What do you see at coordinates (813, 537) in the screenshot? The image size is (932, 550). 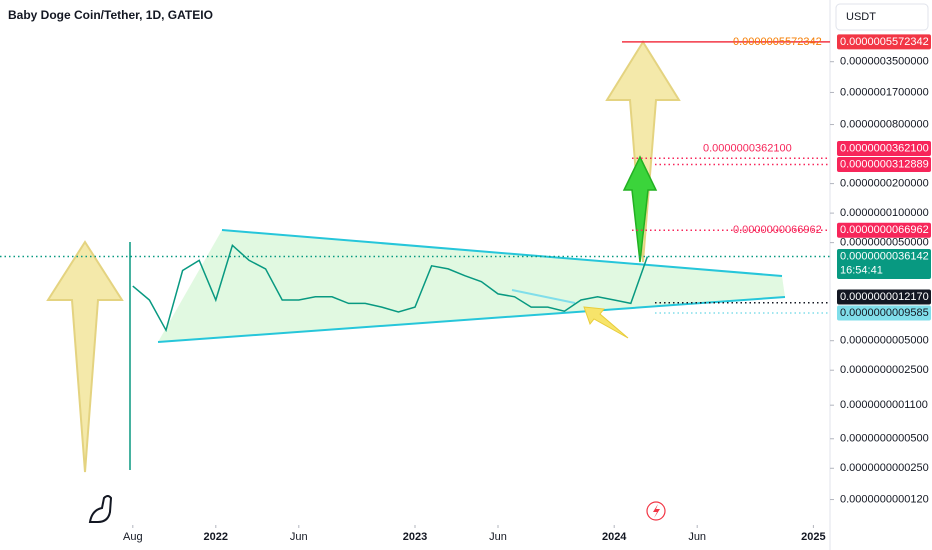 I see `x-tick-label: 2025` at bounding box center [813, 537].